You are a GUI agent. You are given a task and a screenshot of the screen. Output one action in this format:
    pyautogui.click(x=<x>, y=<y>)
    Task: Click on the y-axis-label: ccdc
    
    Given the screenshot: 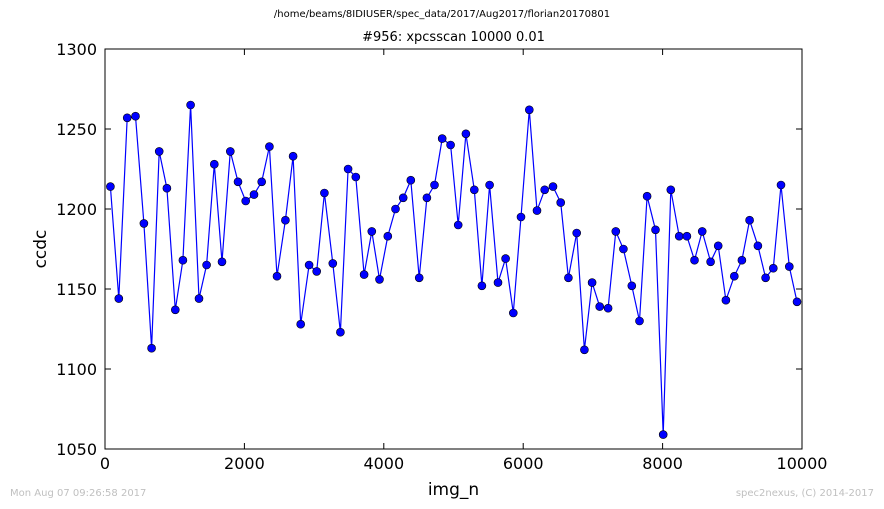 What is the action you would take?
    pyautogui.click(x=41, y=249)
    